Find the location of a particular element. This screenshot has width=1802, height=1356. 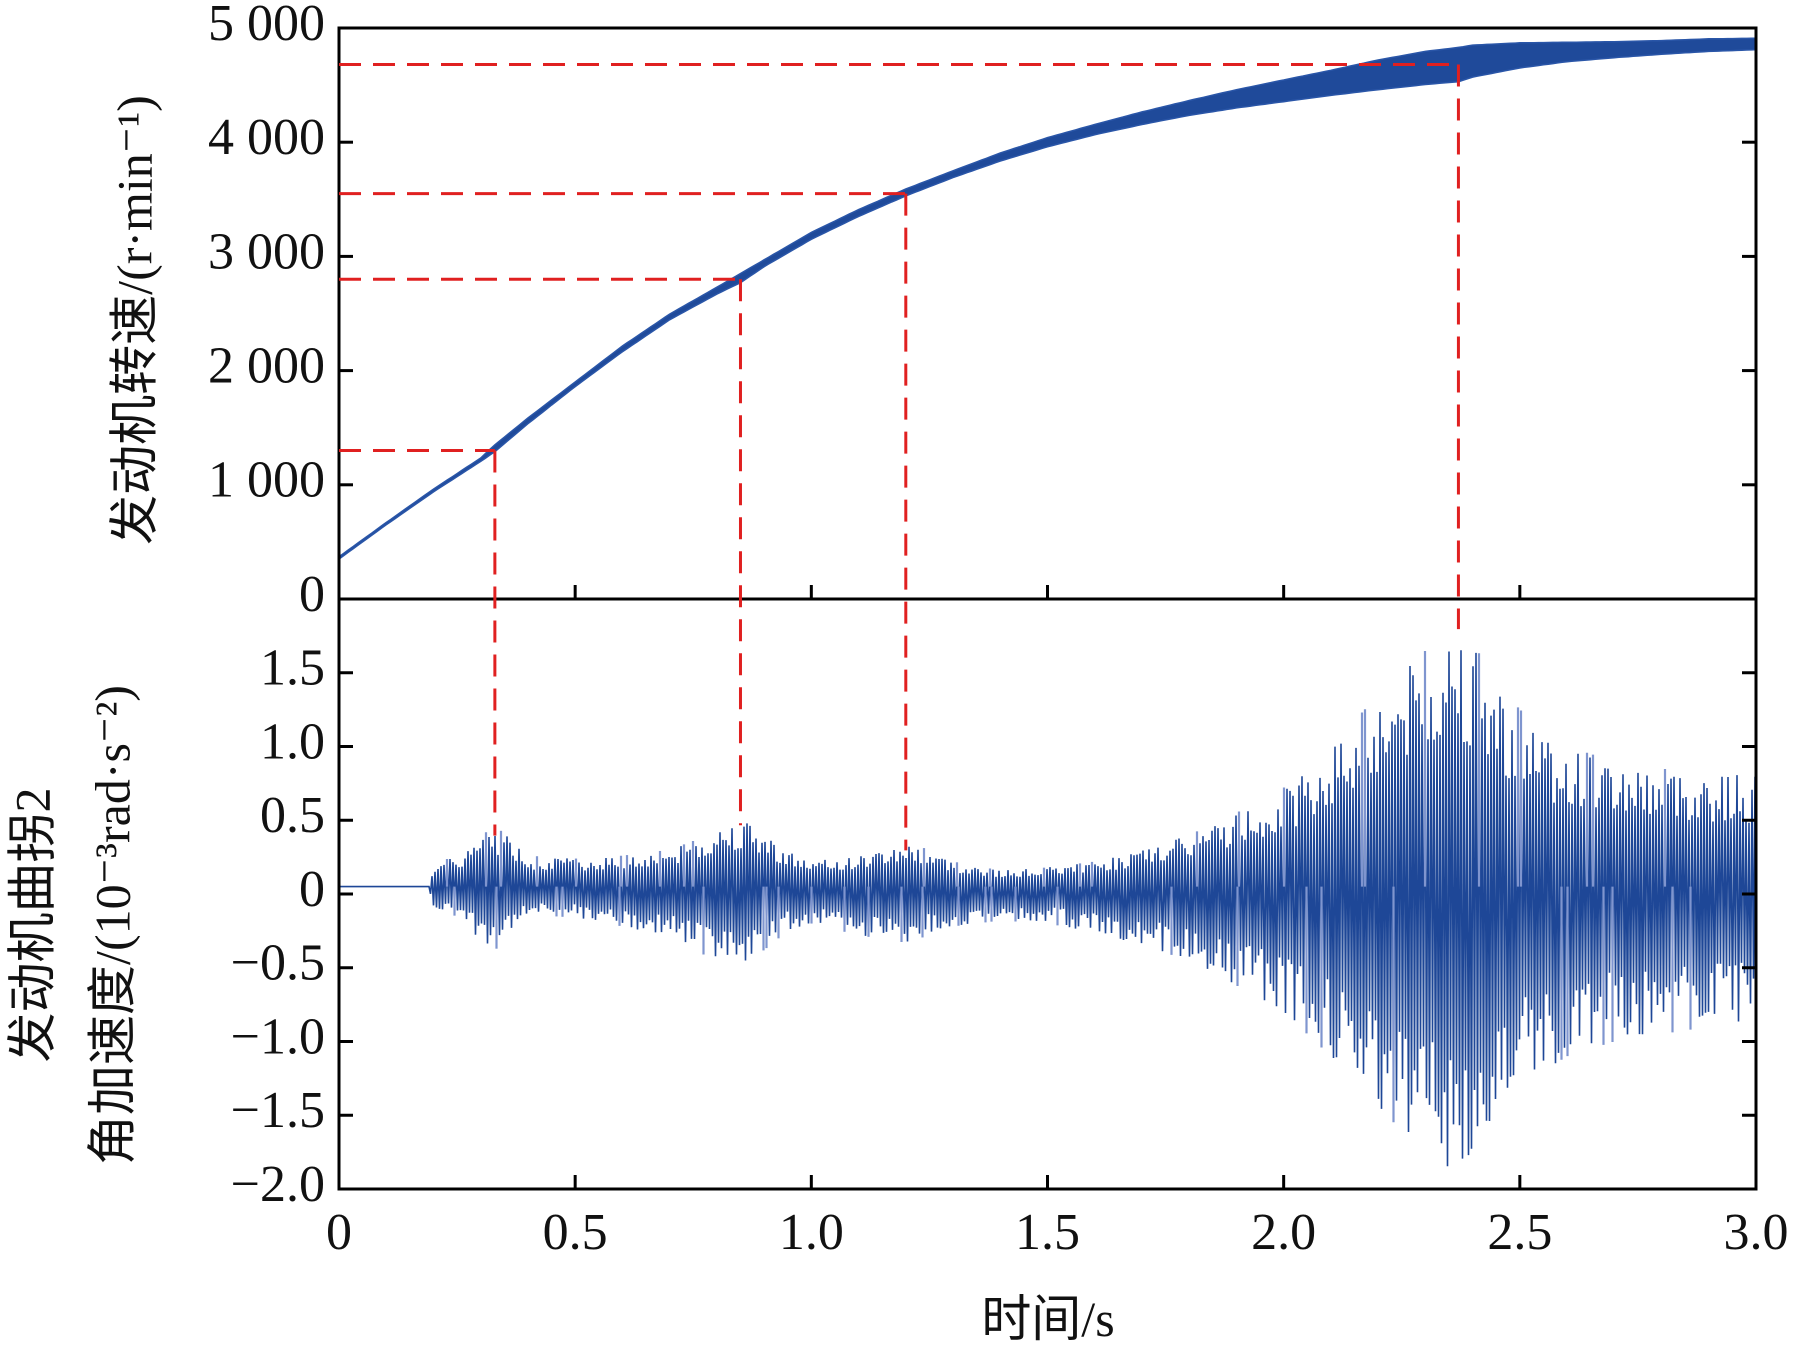

accel-y-tick-label: −0.5 is located at coordinates (278, 963).